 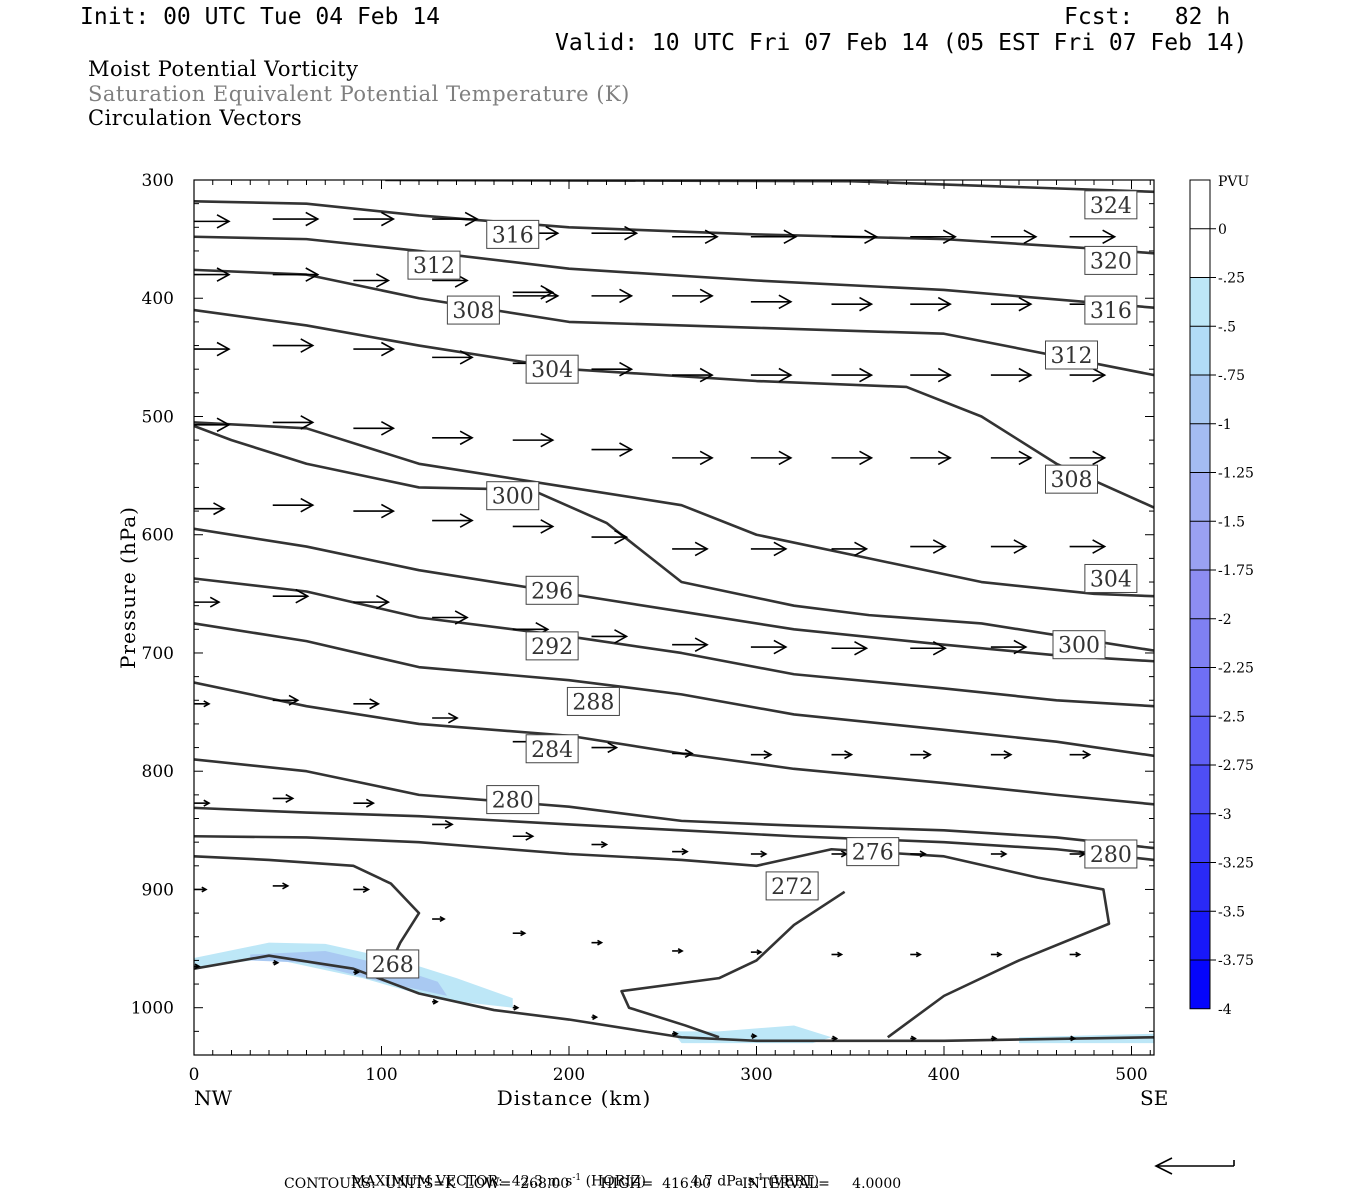 I want to click on x-axis-label: Distance (km), so click(x=574, y=1098).